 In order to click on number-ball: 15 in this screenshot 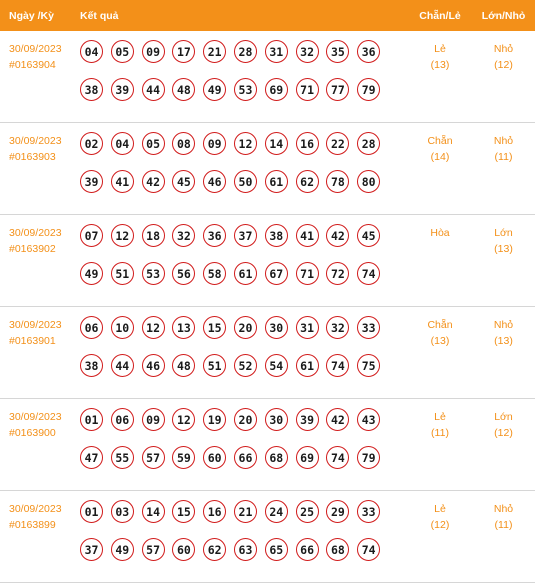, I will do `click(215, 327)`.